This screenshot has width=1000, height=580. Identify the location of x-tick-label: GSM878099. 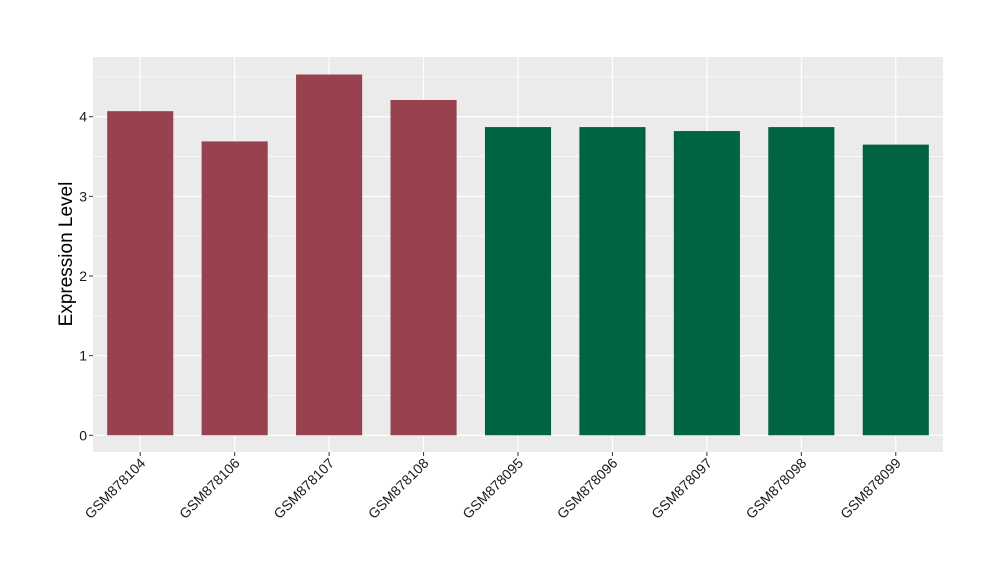
(870, 488).